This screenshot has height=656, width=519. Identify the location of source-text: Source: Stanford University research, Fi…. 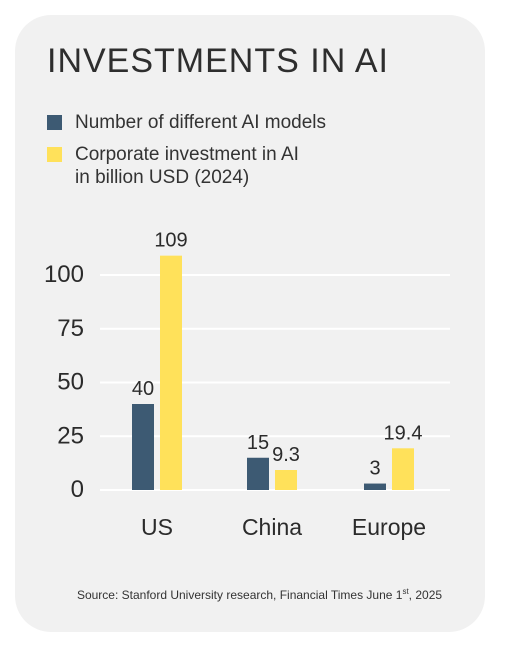
(239, 595).